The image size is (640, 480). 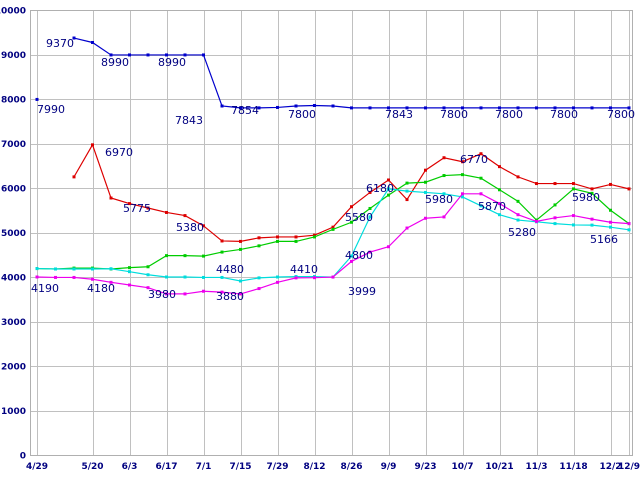 I want to click on y-tick-label: 7000, so click(x=13, y=145).